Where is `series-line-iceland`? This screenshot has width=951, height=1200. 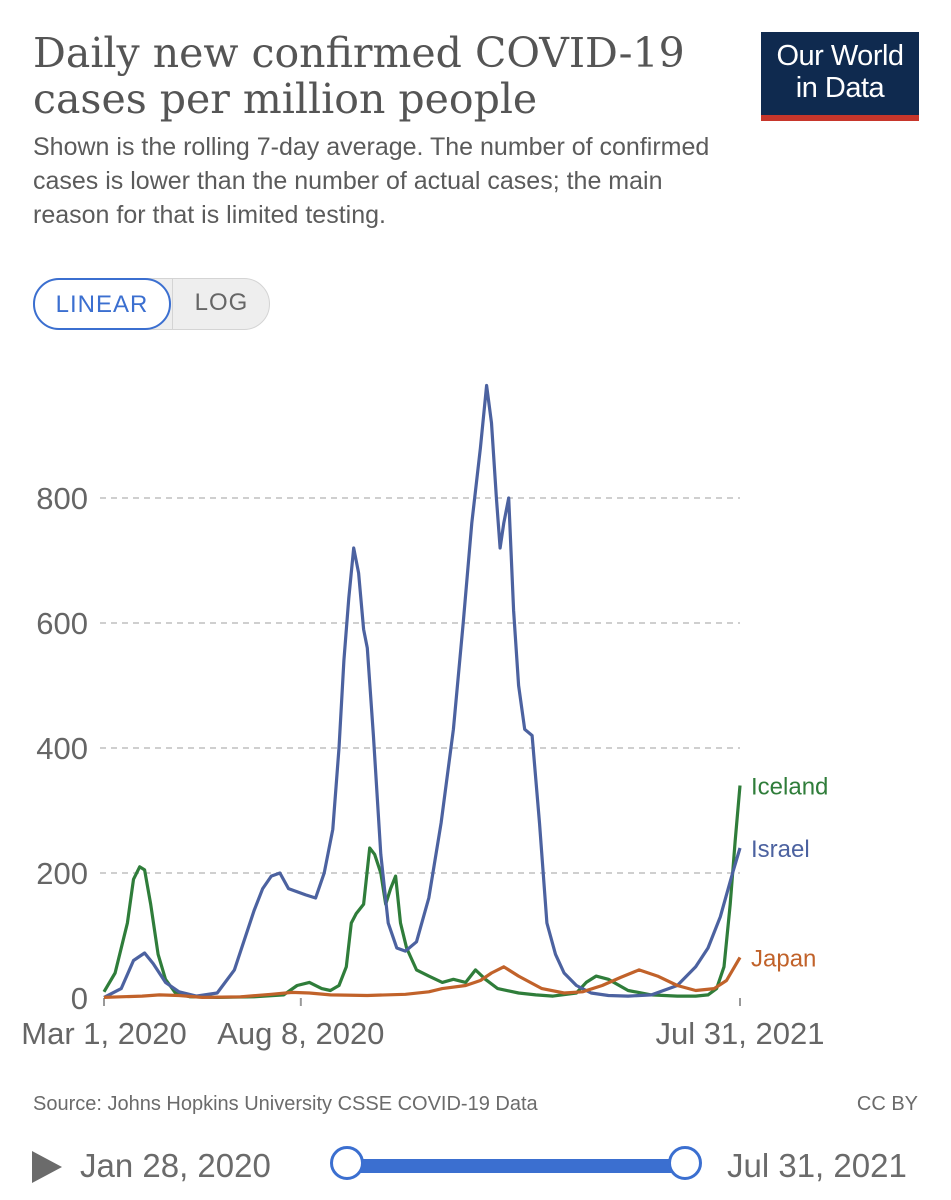
series-line-iceland is located at coordinates (422, 892).